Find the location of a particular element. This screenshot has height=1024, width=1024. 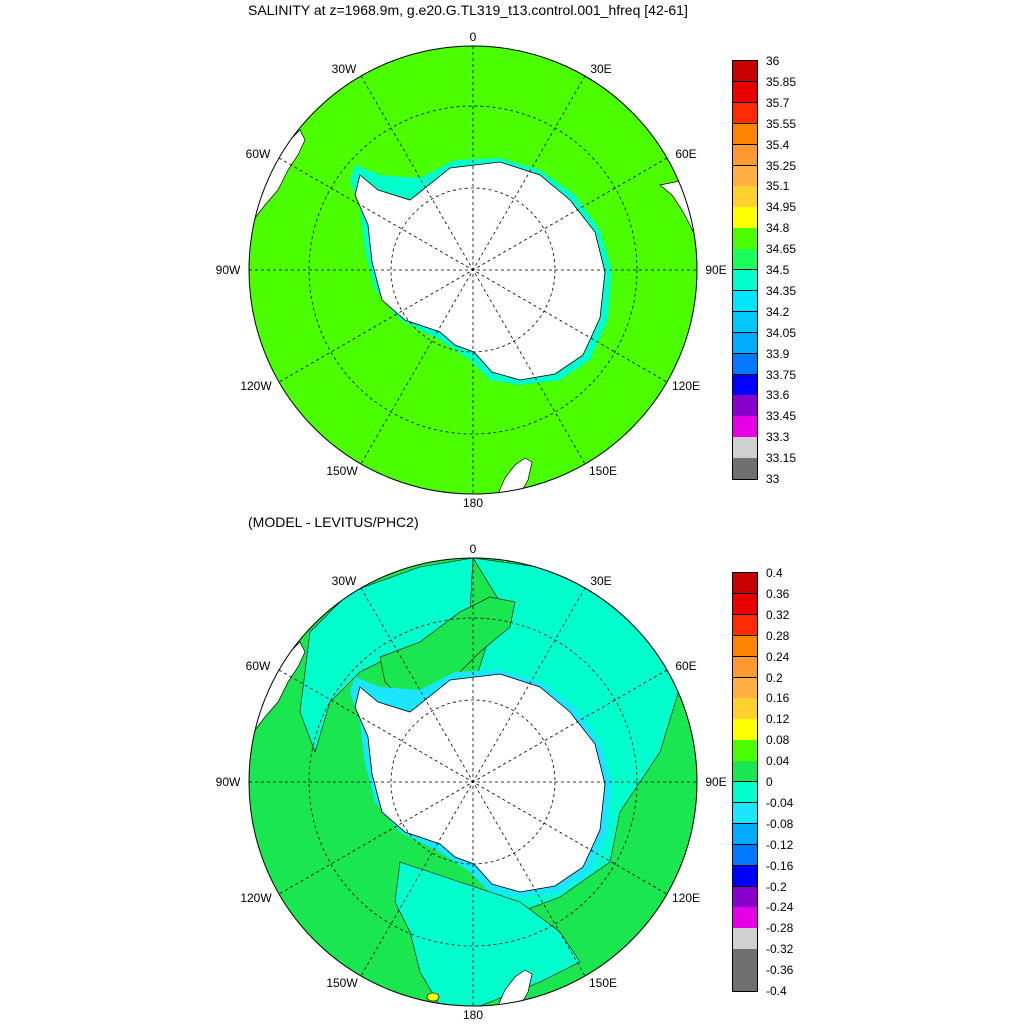

colorbar-level-label: 0.08 is located at coordinates (778, 740).